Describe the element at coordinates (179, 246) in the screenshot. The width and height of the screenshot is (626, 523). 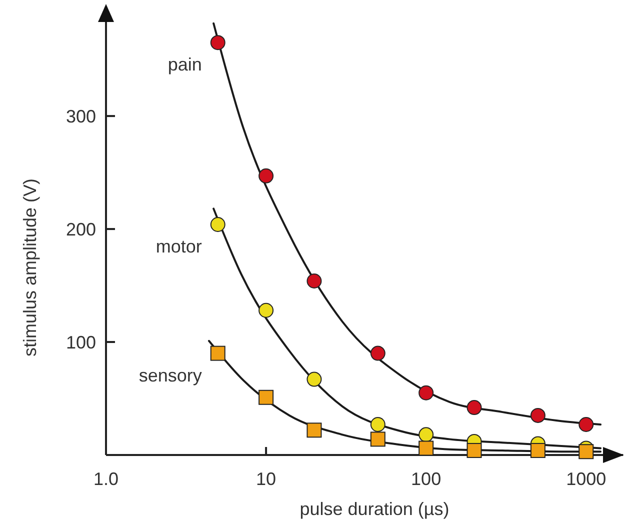
I see `series-label: motor` at that location.